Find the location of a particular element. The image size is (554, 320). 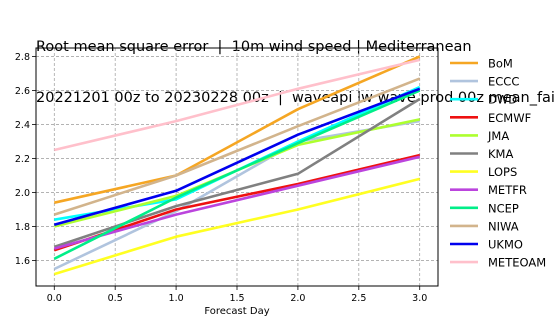

y-tick-label: 2.8 is located at coordinates (22, 57).